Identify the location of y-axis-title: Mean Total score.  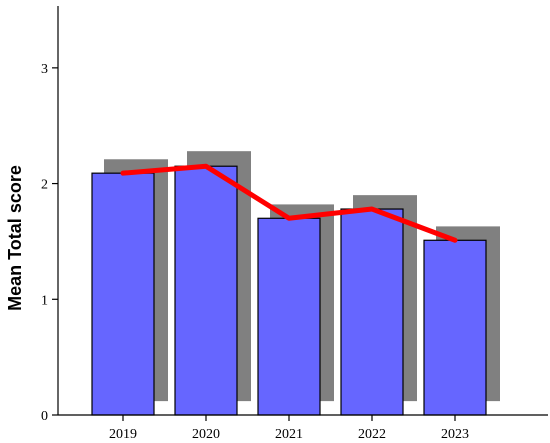
(15, 238).